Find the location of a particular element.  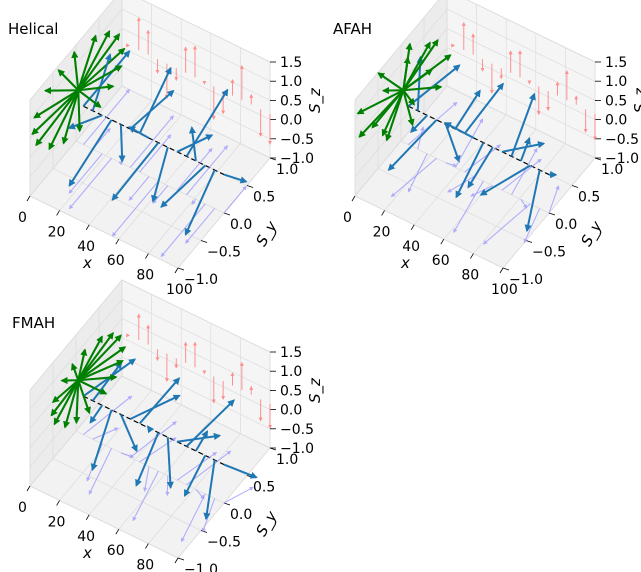

x-tick-label: 20 is located at coordinates (57, 232).